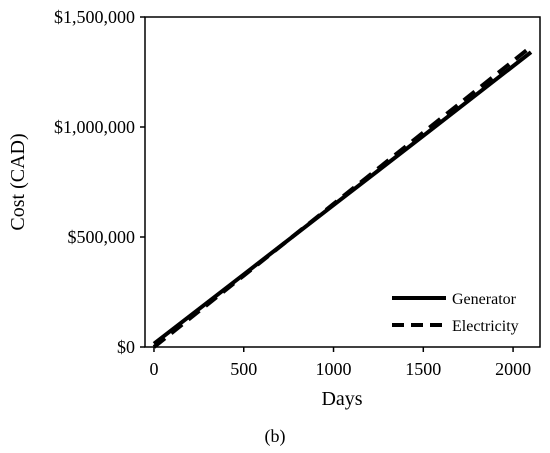 This screenshot has width=550, height=453. I want to click on y-axis-label: Cost (CAD), so click(18, 181).